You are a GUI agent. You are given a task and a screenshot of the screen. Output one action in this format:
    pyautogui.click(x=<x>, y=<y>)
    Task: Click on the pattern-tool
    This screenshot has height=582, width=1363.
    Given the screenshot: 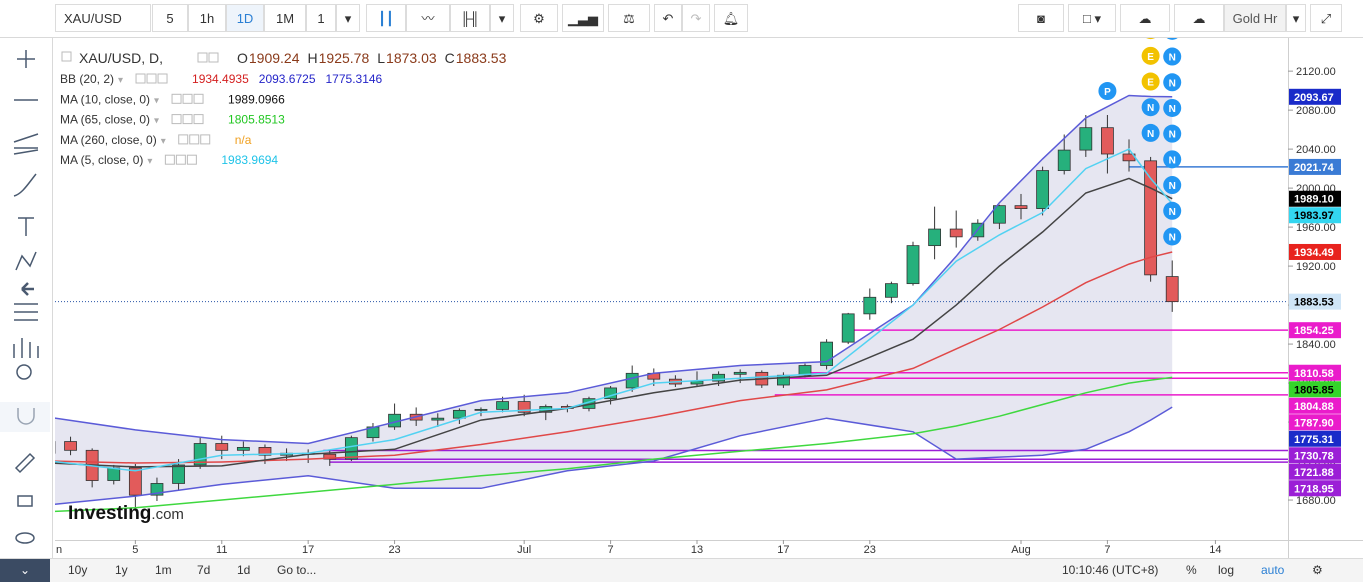 What is the action you would take?
    pyautogui.click(x=26, y=261)
    